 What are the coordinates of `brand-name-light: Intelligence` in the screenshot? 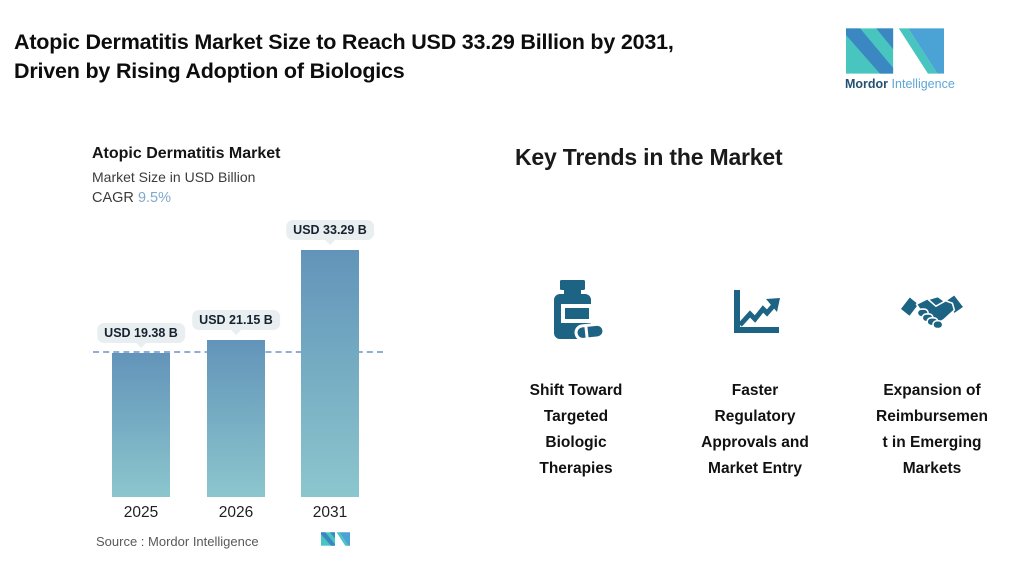 It's located at (923, 84).